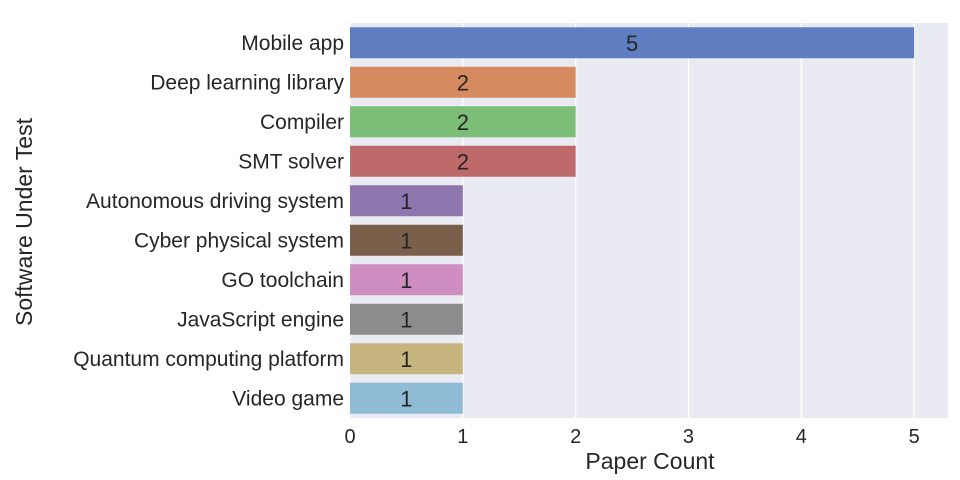 The width and height of the screenshot is (960, 480). I want to click on bar-value-label: 5, so click(632, 43).